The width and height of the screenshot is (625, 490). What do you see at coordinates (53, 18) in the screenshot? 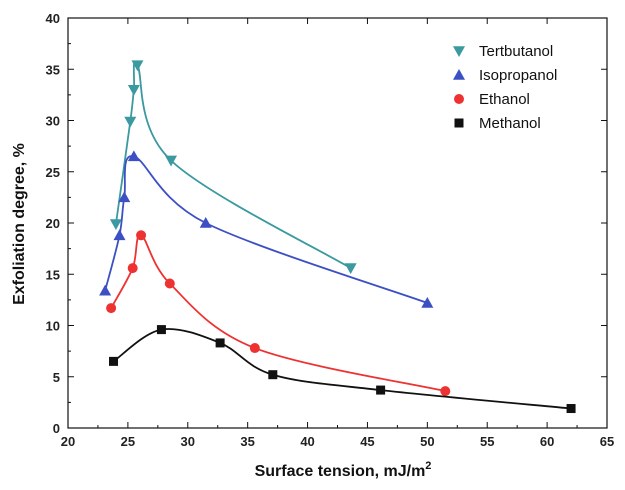
I see `y-tick-label: 40` at bounding box center [53, 18].